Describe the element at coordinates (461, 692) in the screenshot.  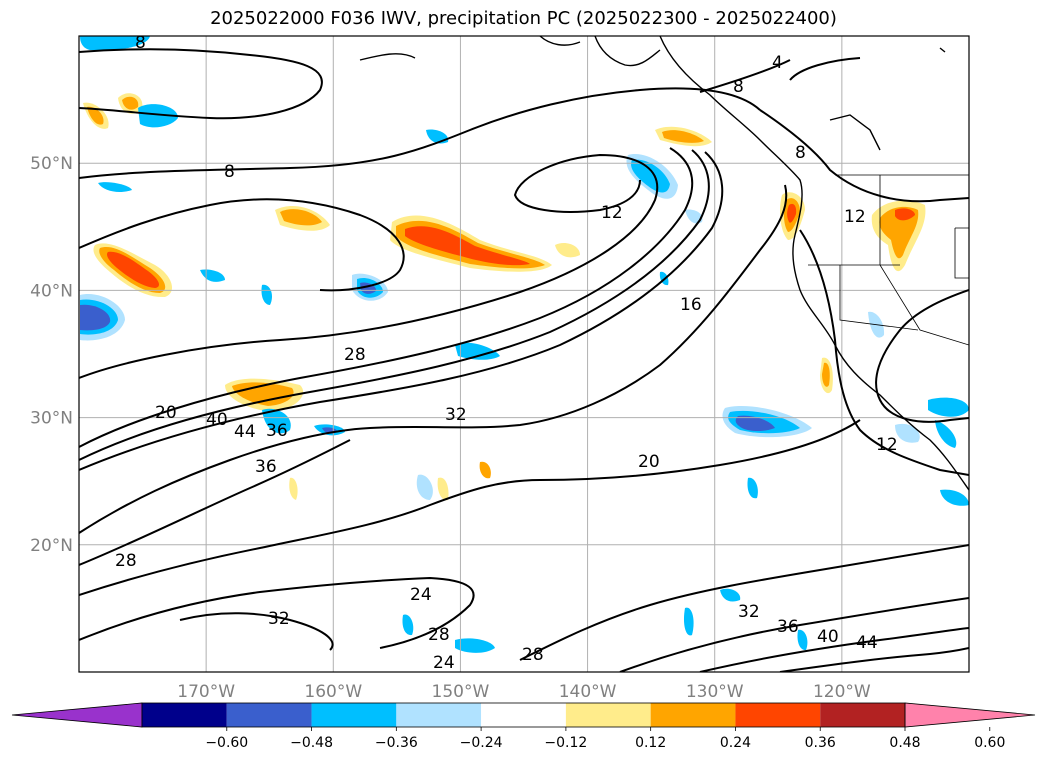
I see `lon-tick-label: 150°W` at that location.